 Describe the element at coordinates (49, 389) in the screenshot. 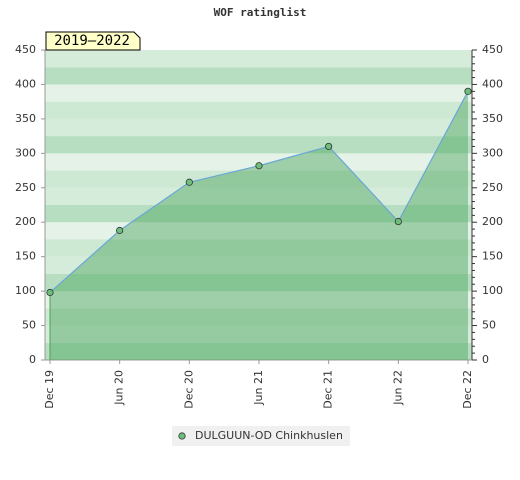

I see `x-tick-label: Dec 19` at that location.